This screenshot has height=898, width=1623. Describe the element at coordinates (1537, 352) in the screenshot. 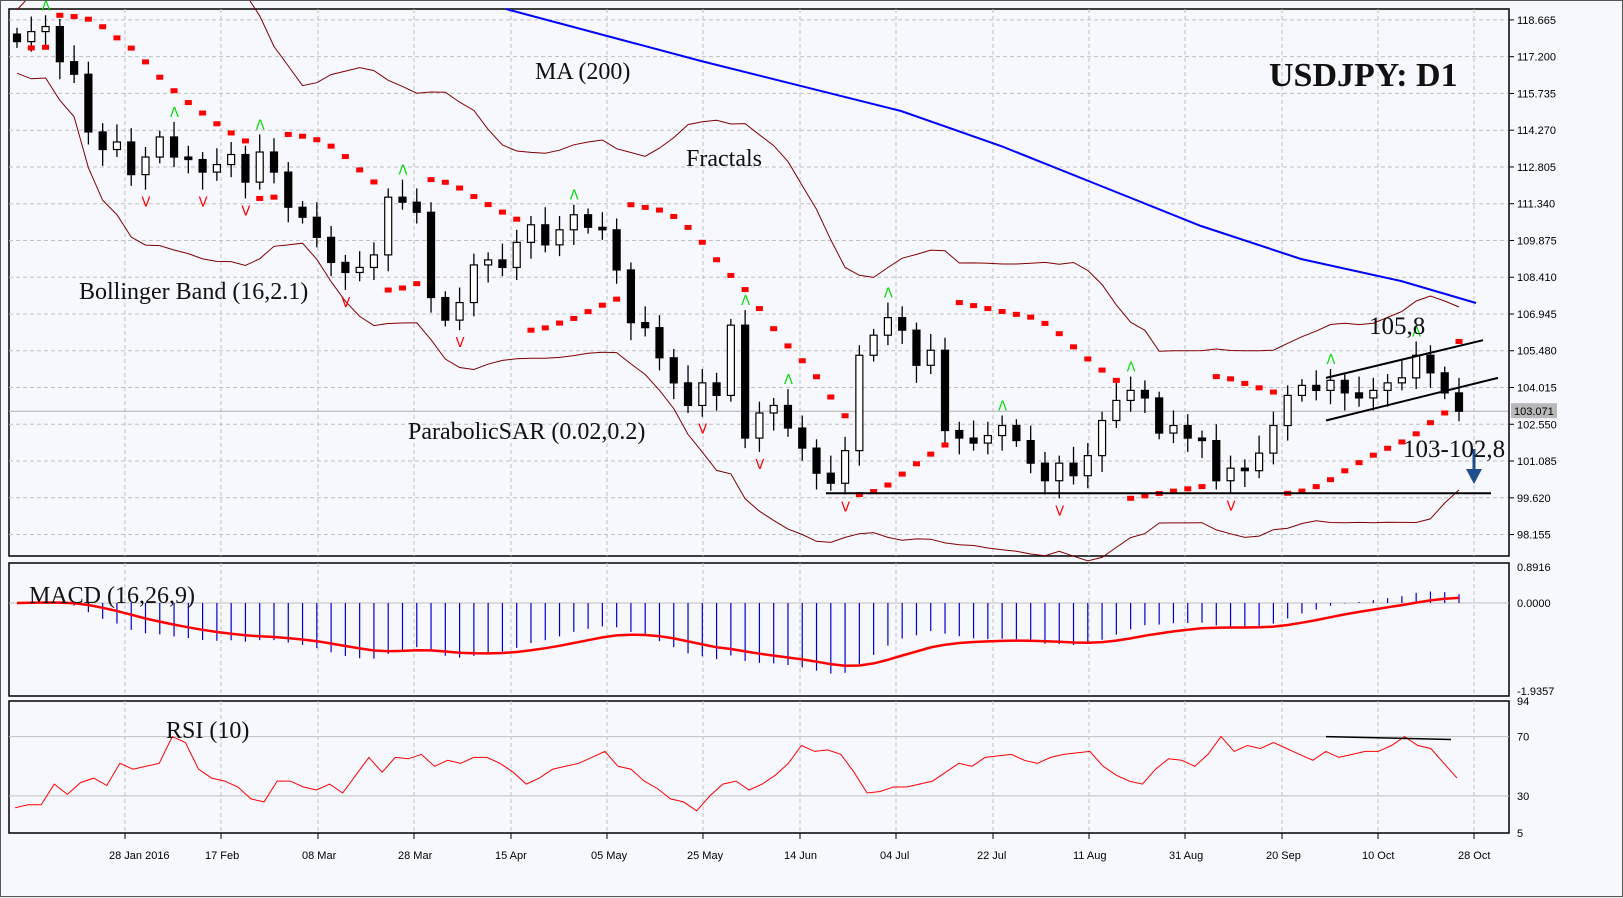

I see `y-tick-label: 105.480` at that location.